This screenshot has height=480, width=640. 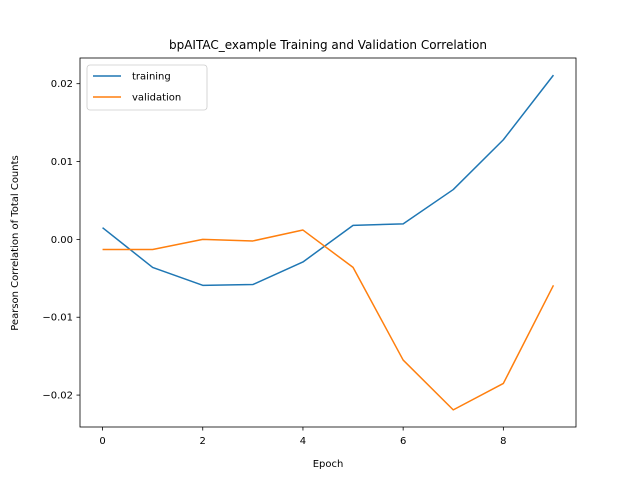 What do you see at coordinates (57, 396) in the screenshot?
I see `y-tick-label: −0.02` at bounding box center [57, 396].